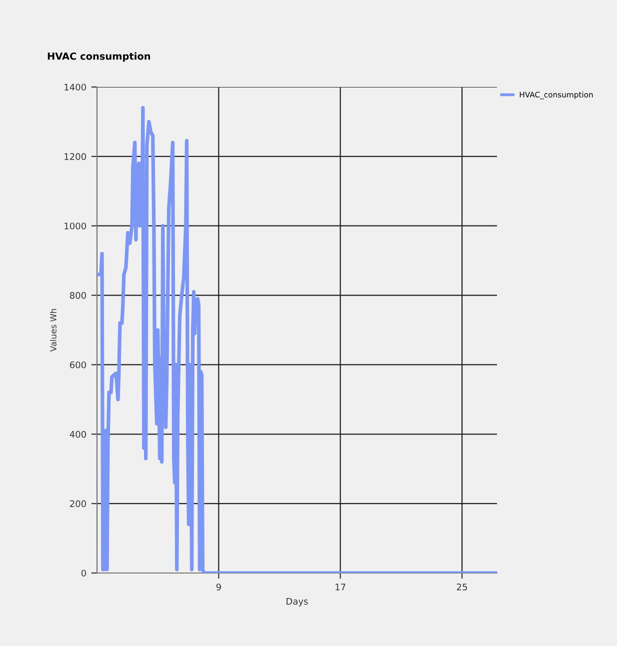  What do you see at coordinates (78, 295) in the screenshot?
I see `y-tick-label: 800` at bounding box center [78, 295].